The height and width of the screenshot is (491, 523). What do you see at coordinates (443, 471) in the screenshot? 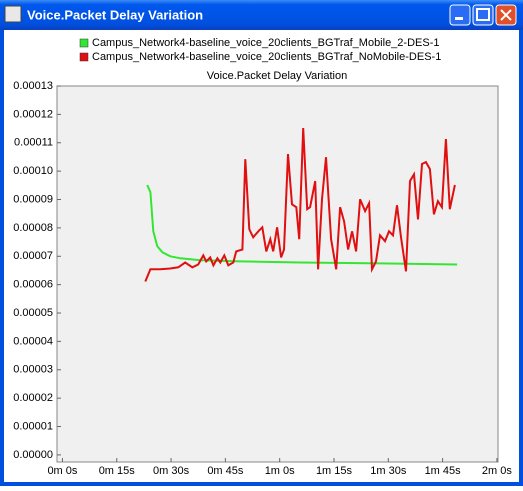
I see `x-tick-label: 1m 45s` at bounding box center [443, 471].